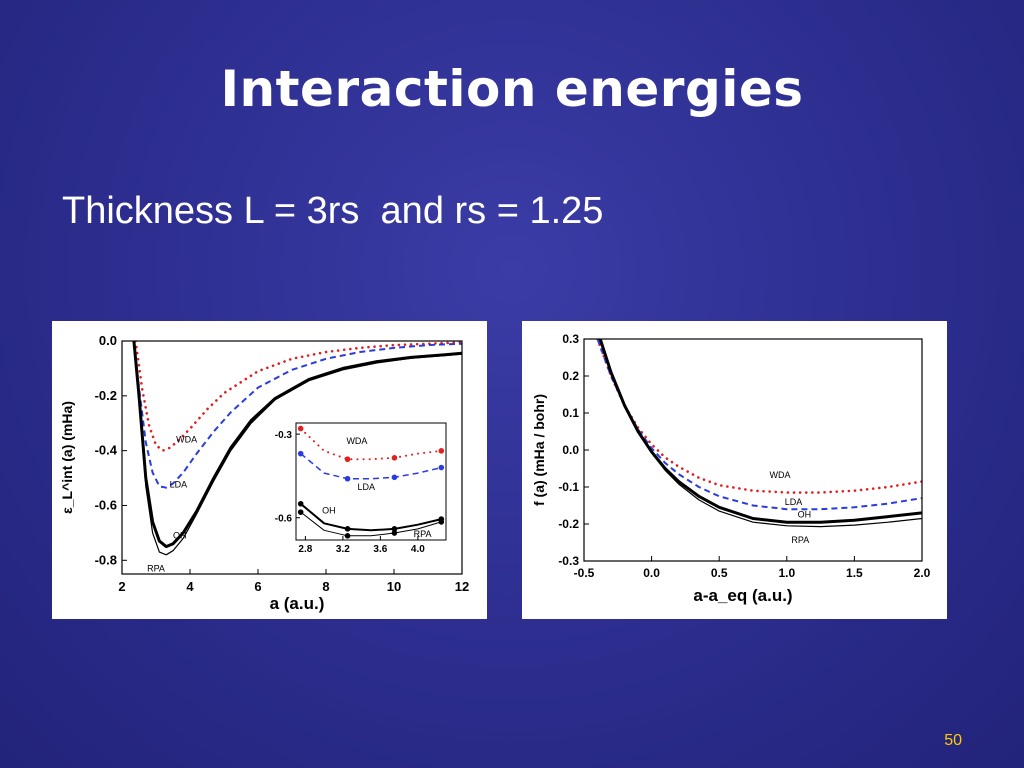  What do you see at coordinates (380, 549) in the screenshot?
I see `inset-x-tick-label: 3.6` at bounding box center [380, 549].